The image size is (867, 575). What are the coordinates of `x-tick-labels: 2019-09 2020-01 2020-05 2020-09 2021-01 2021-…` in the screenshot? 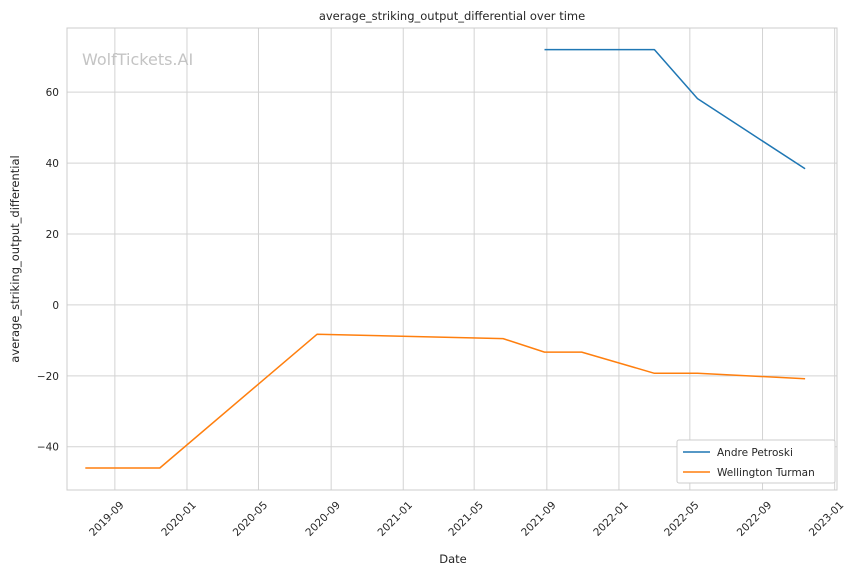 It's located at (466, 519).